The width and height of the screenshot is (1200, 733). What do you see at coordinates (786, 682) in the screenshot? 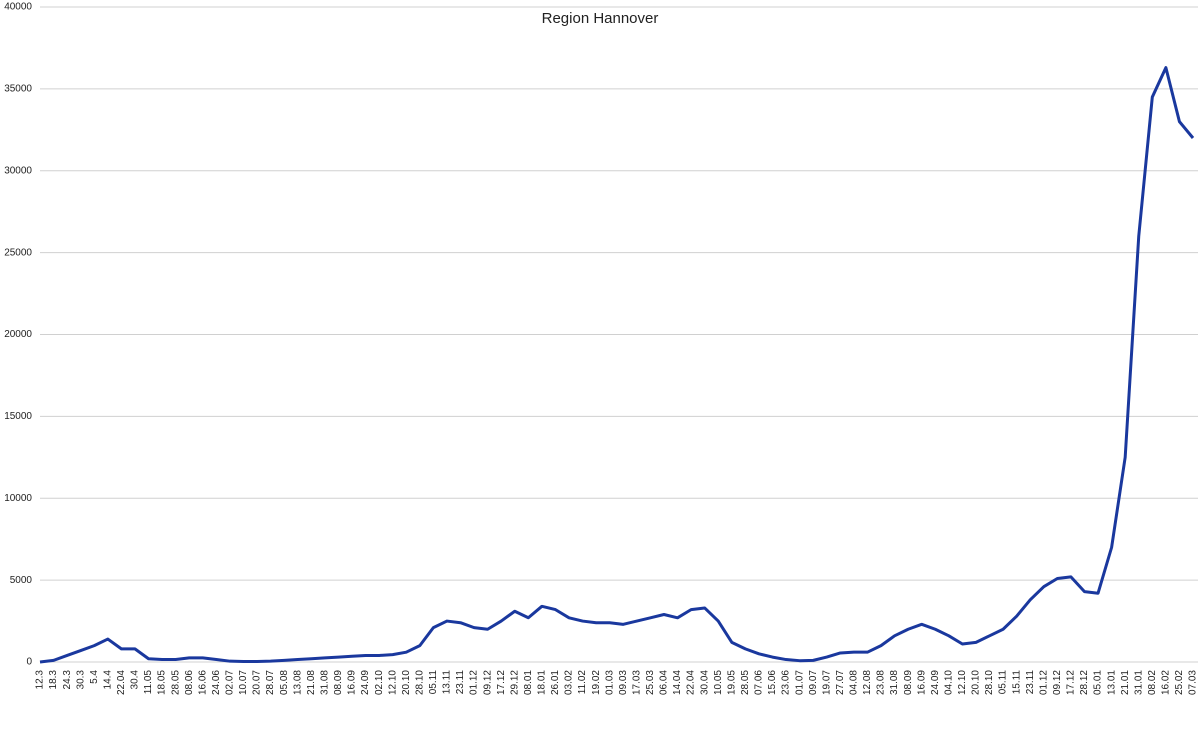
I see `x-tick-label: 23.06` at bounding box center [786, 682].